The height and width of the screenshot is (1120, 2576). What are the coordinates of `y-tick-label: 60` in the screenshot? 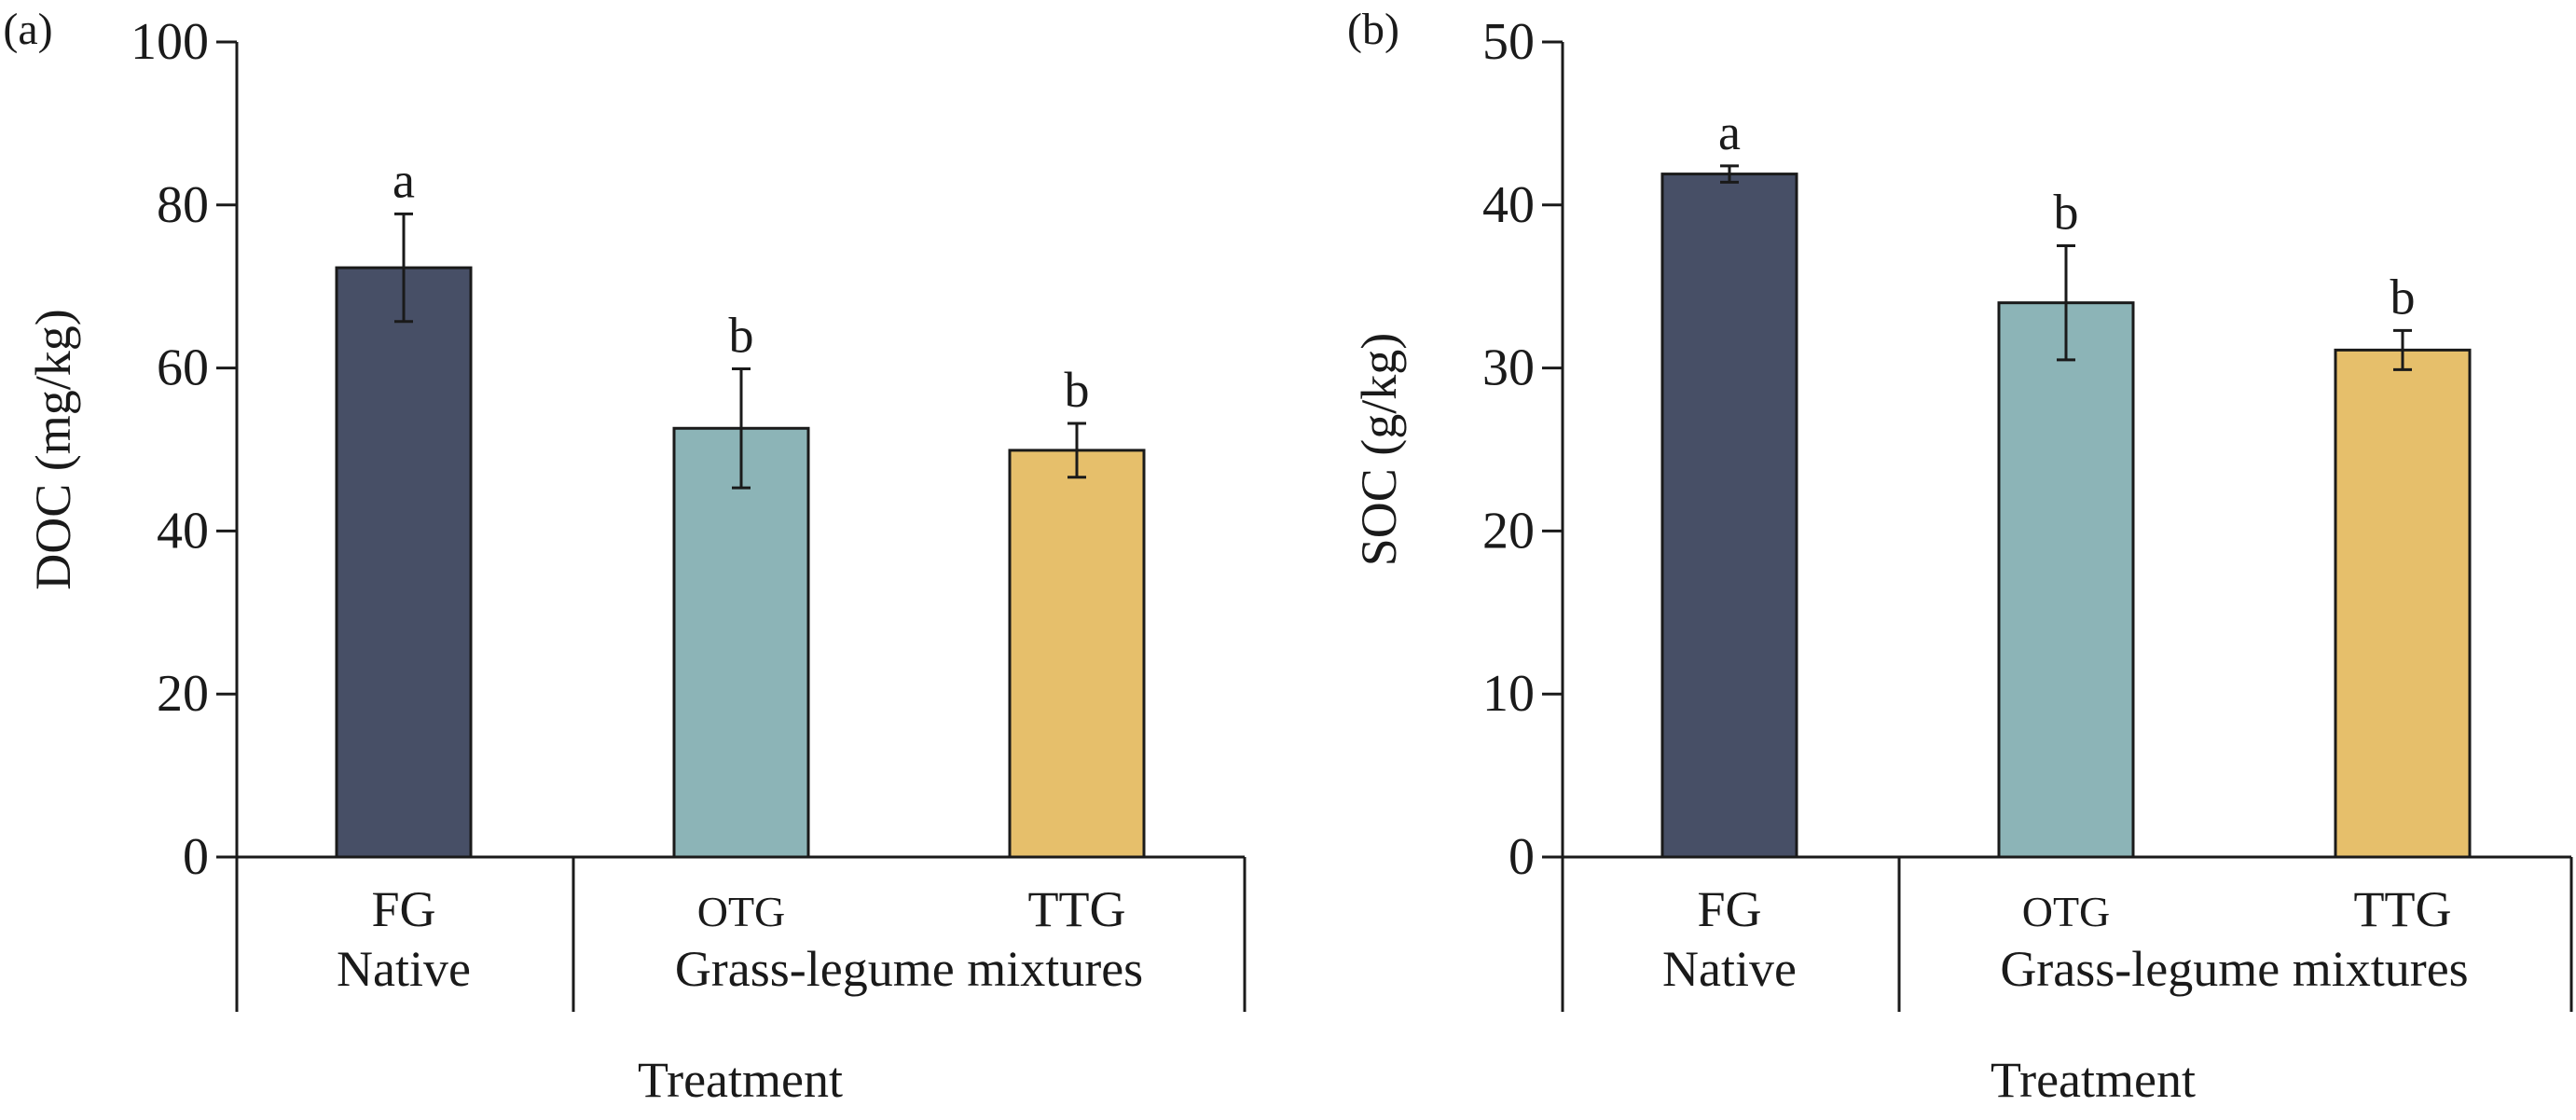 It's located at (183, 368).